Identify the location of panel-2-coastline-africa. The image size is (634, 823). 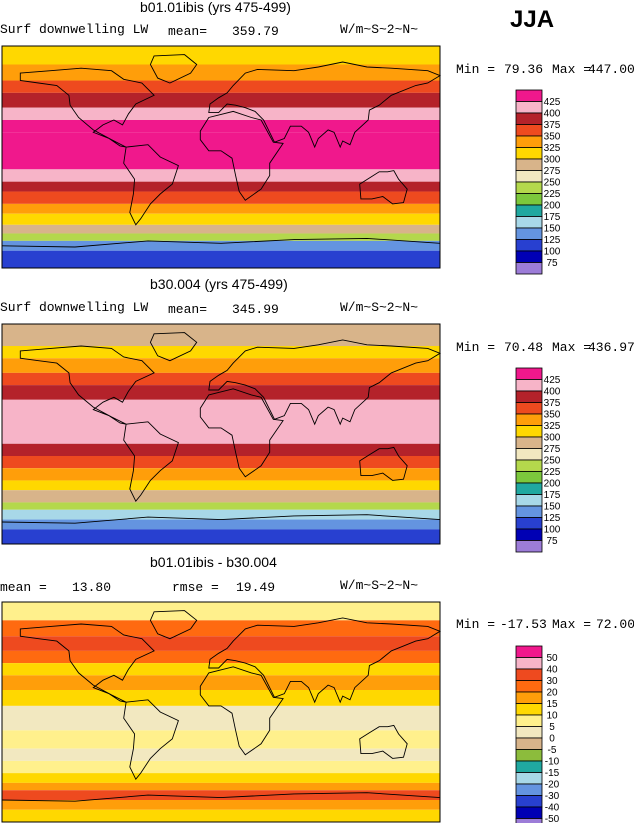
(241, 433).